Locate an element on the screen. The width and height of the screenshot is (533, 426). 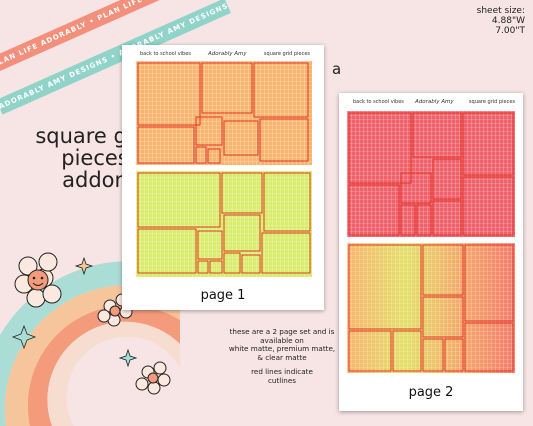
info-line: & clear matte is located at coordinates (282, 357).